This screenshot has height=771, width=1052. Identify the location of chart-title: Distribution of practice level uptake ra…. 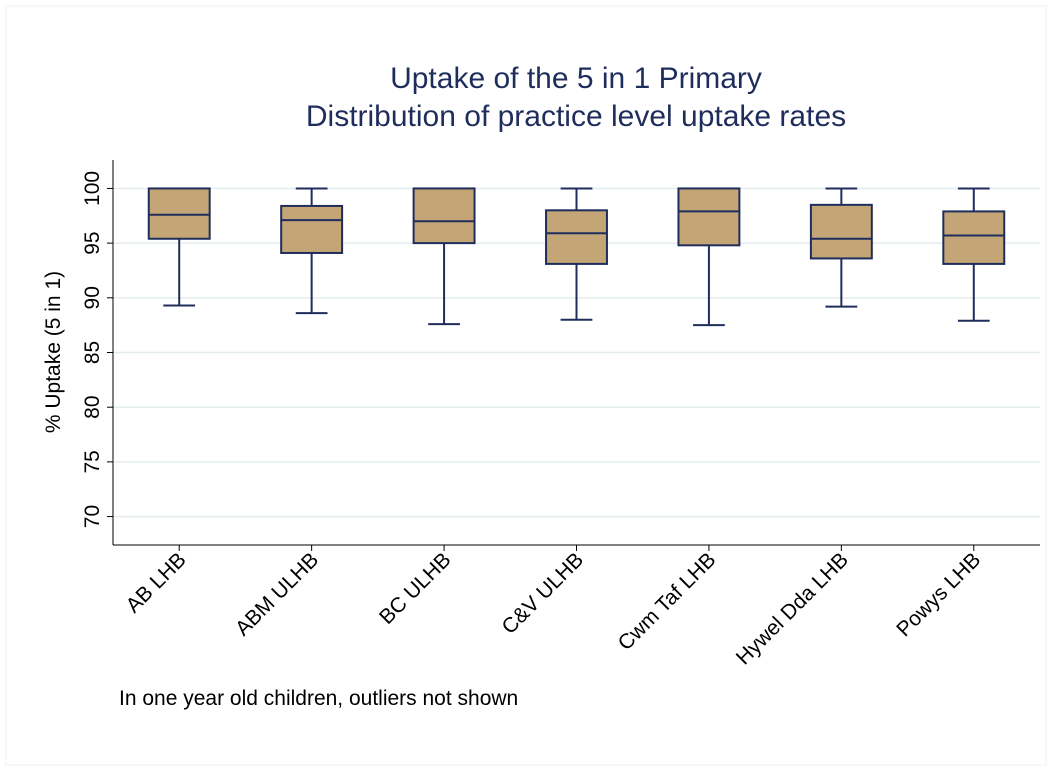
(576, 116).